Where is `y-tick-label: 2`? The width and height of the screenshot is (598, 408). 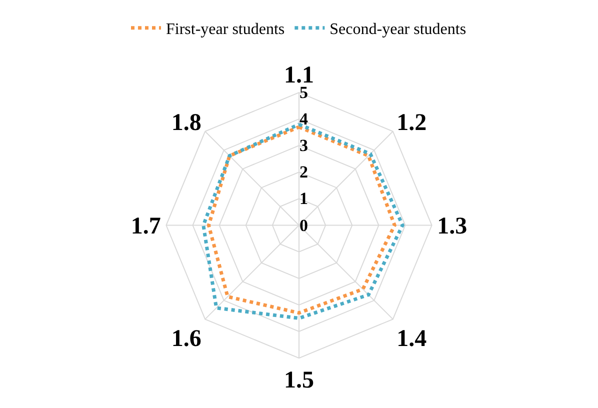 y-tick-label: 2 is located at coordinates (304, 172).